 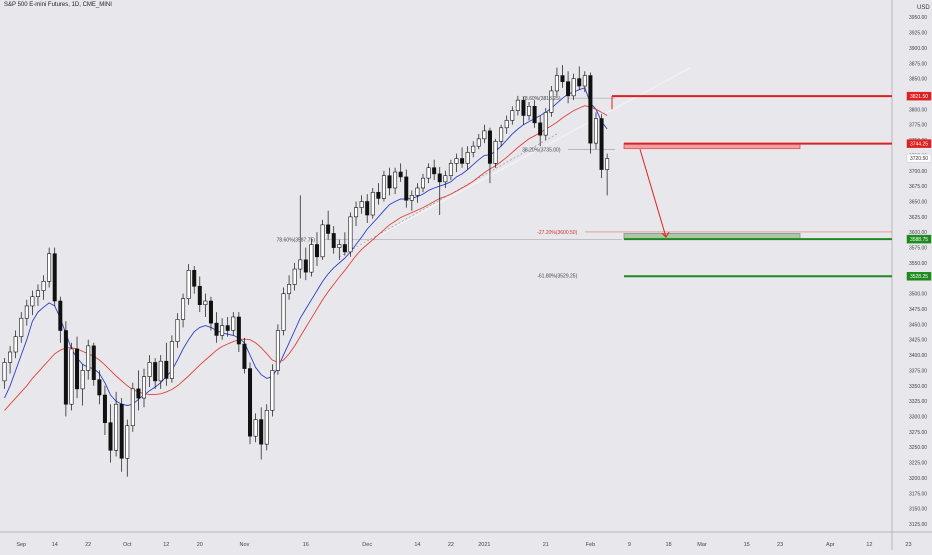 I want to click on price-tick-label: 3900.00, so click(x=918, y=49).